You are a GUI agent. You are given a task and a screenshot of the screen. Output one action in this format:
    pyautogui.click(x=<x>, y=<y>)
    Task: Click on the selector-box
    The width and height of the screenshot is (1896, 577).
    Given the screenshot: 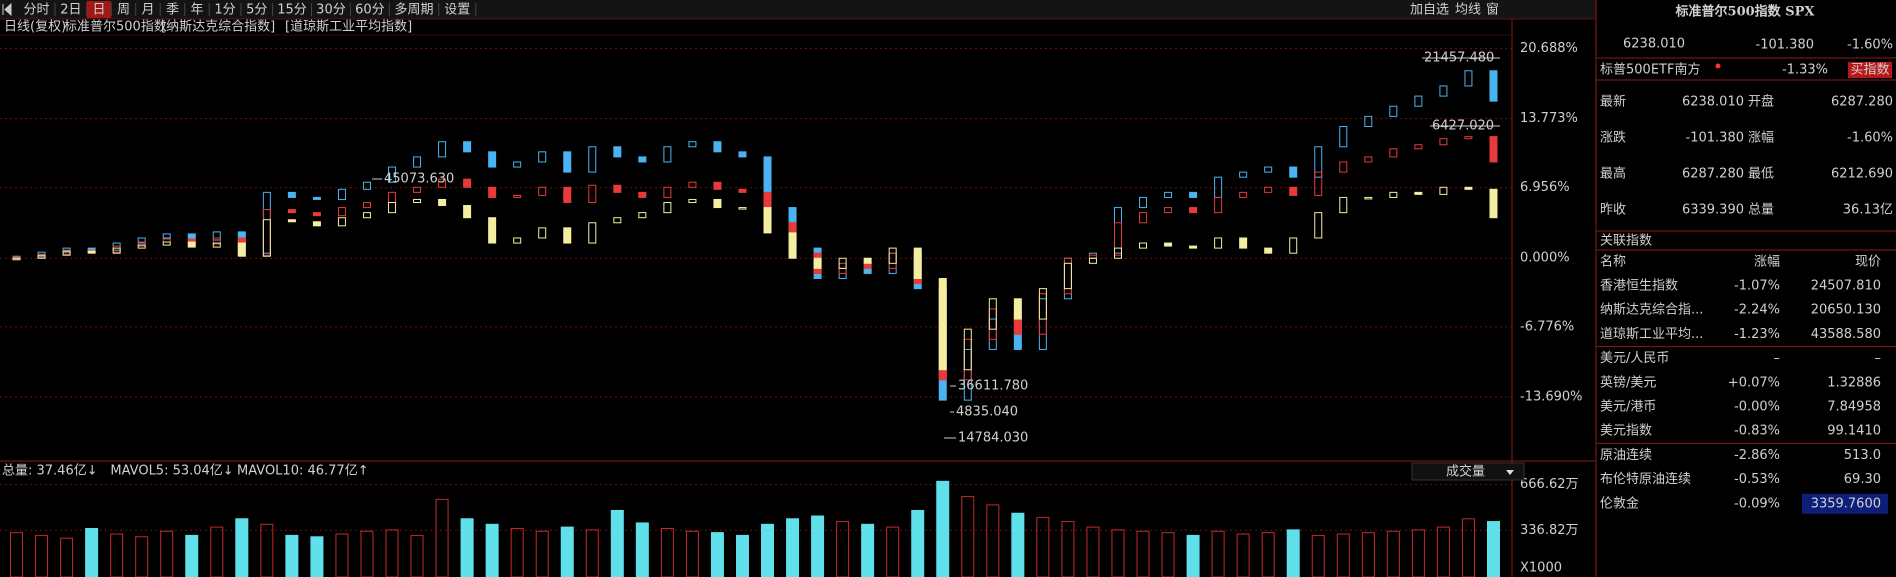 What is the action you would take?
    pyautogui.click(x=1468, y=471)
    